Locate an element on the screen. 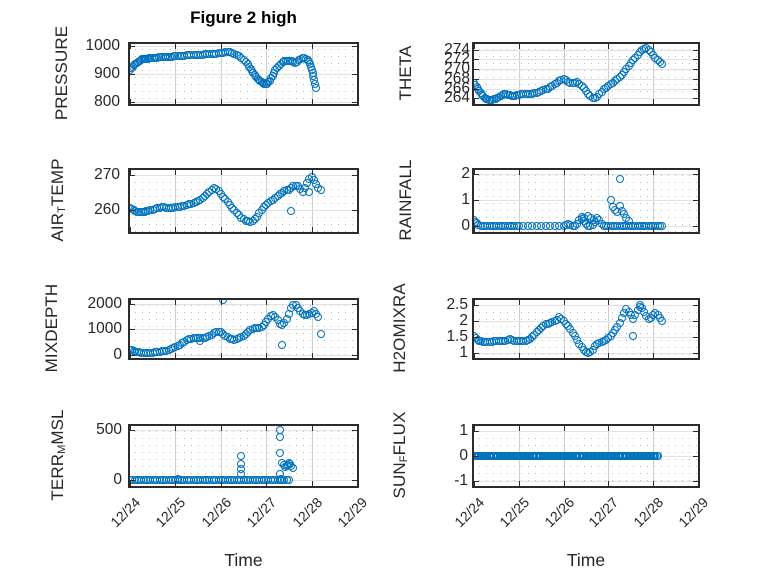 The width and height of the screenshot is (778, 583). ytick-label: 2000 is located at coordinates (104, 303).